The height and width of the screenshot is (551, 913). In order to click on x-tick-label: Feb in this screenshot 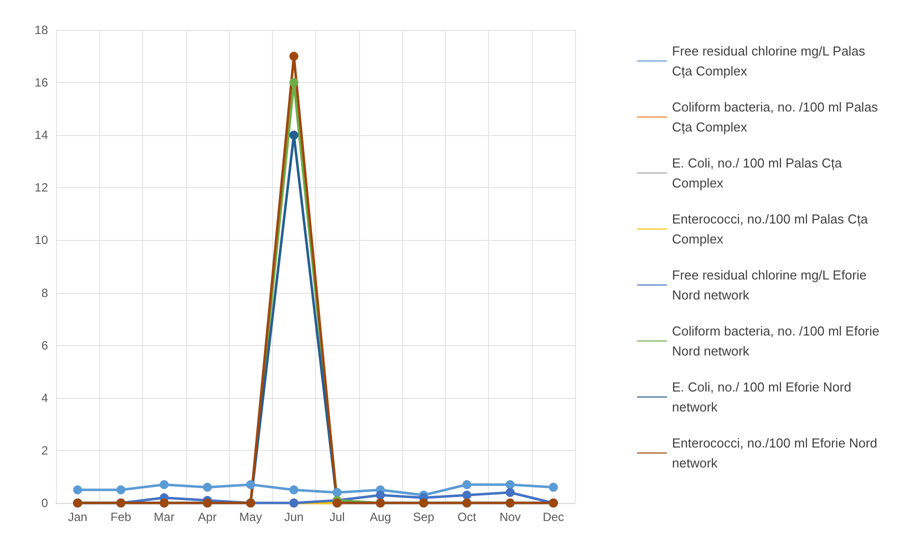, I will do `click(121, 517)`.